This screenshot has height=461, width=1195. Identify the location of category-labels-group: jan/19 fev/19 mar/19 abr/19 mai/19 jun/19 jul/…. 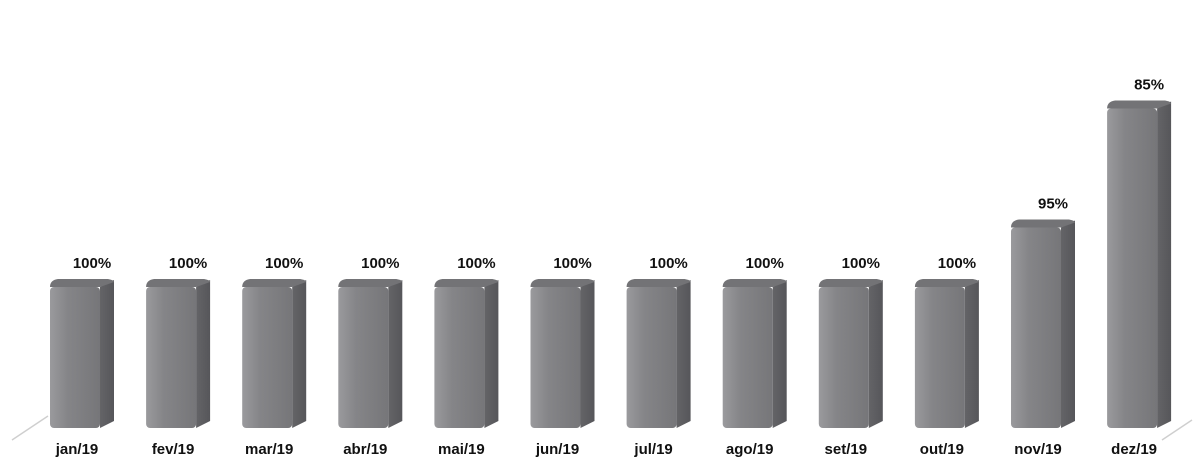
(606, 449).